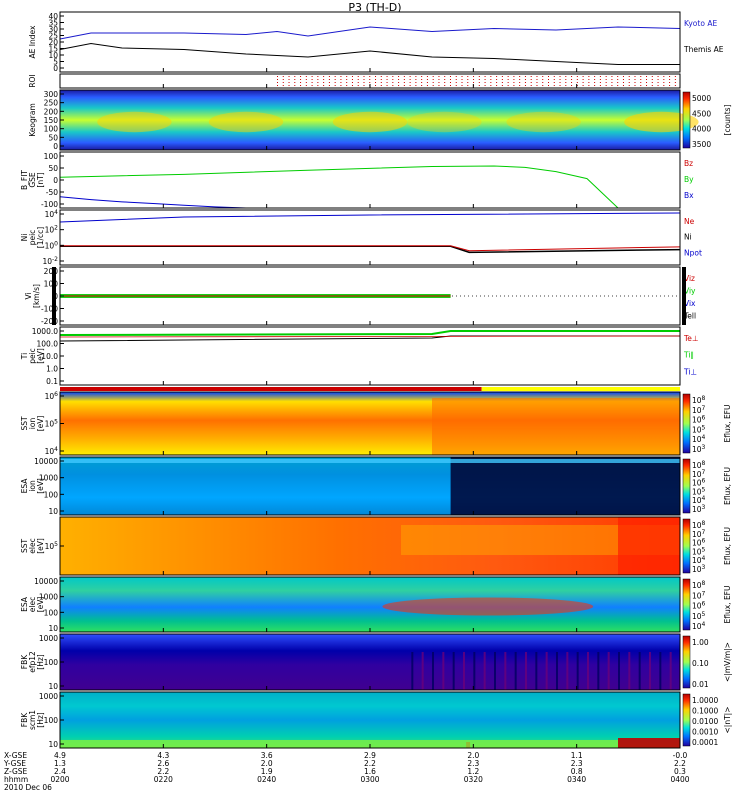 This screenshot has width=750, height=800. I want to click on colorbar-tick: 1.00, so click(700, 642).